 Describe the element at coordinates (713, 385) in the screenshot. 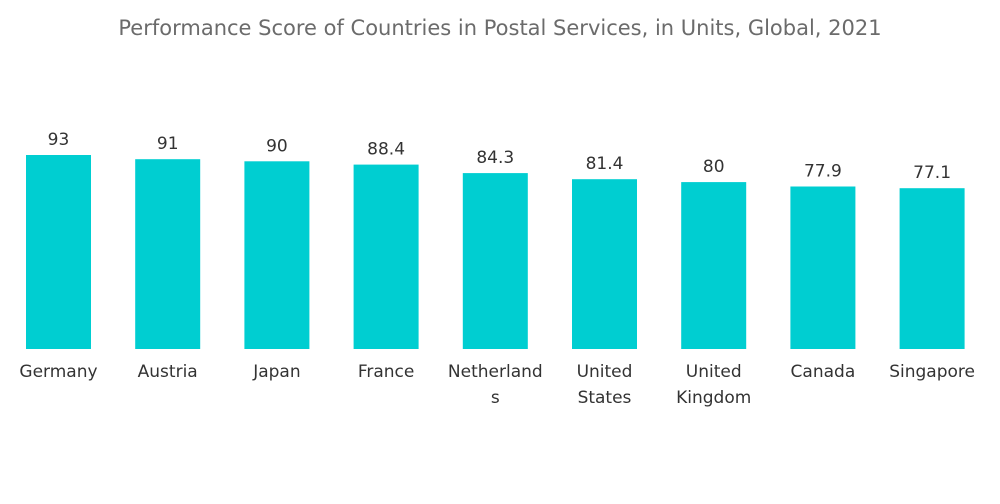

I see `category-label-unitedkingdom: United Kingdom` at that location.